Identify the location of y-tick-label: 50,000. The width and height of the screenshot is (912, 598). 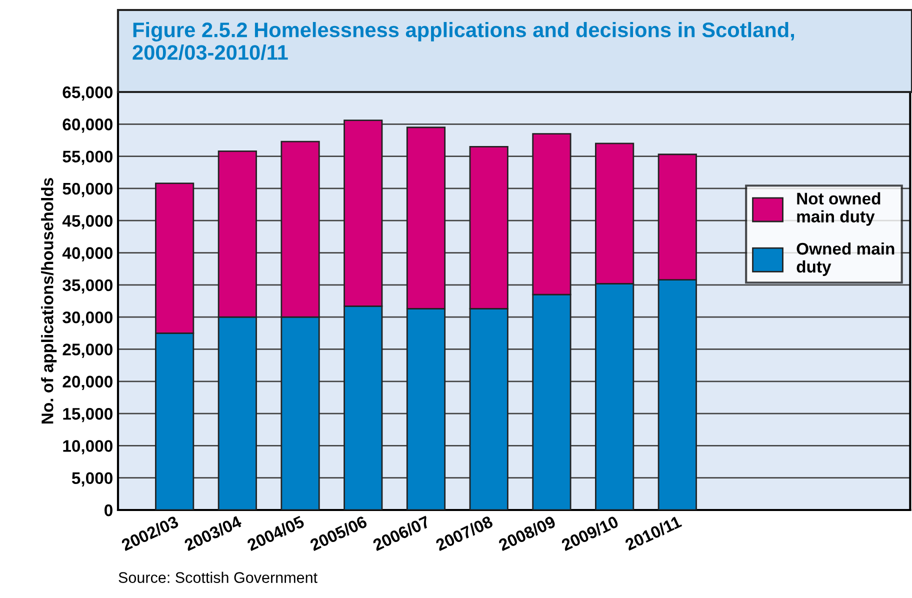
(87, 190).